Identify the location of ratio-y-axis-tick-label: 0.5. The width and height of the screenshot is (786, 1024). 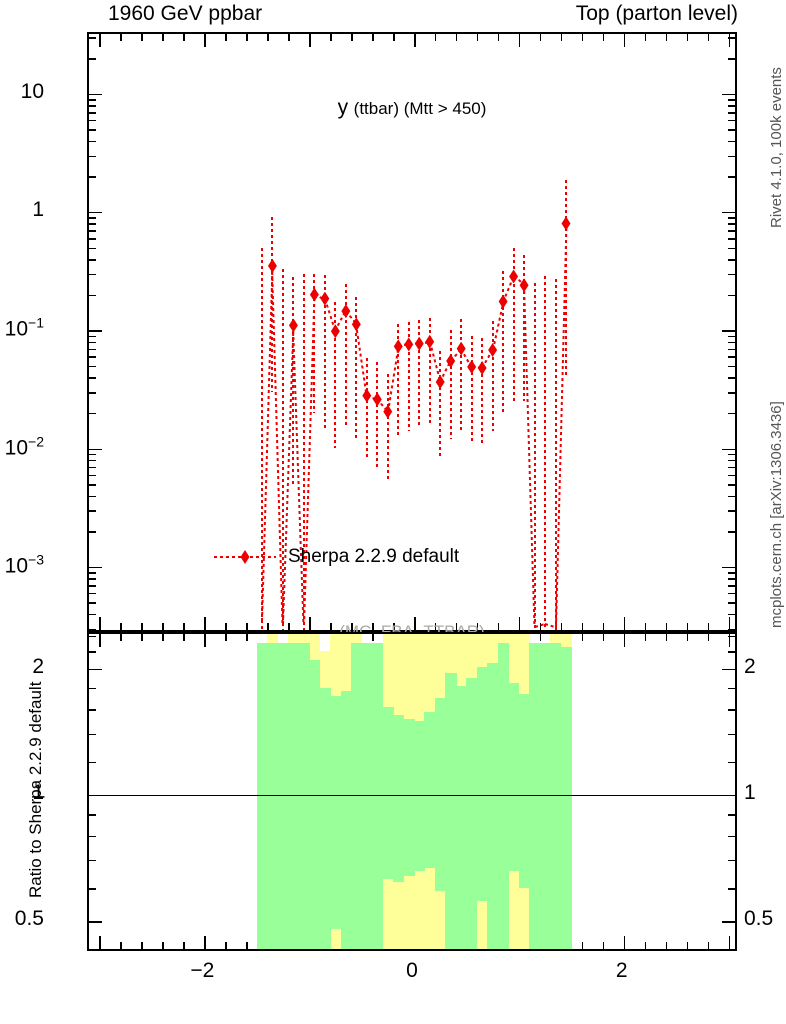
(29, 919).